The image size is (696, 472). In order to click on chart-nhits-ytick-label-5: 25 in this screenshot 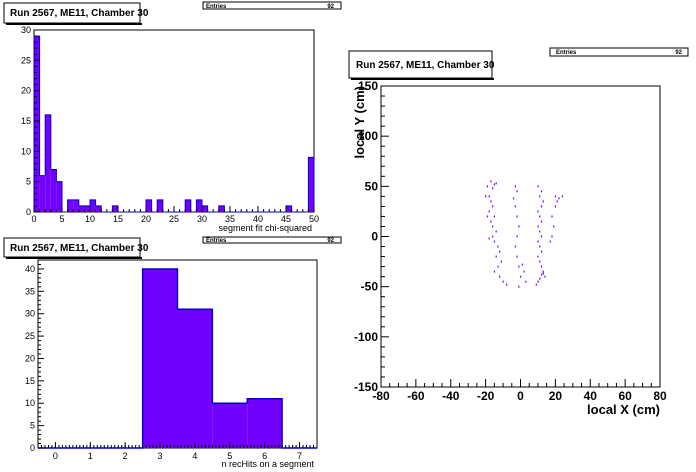, I will do `click(30, 336)`.